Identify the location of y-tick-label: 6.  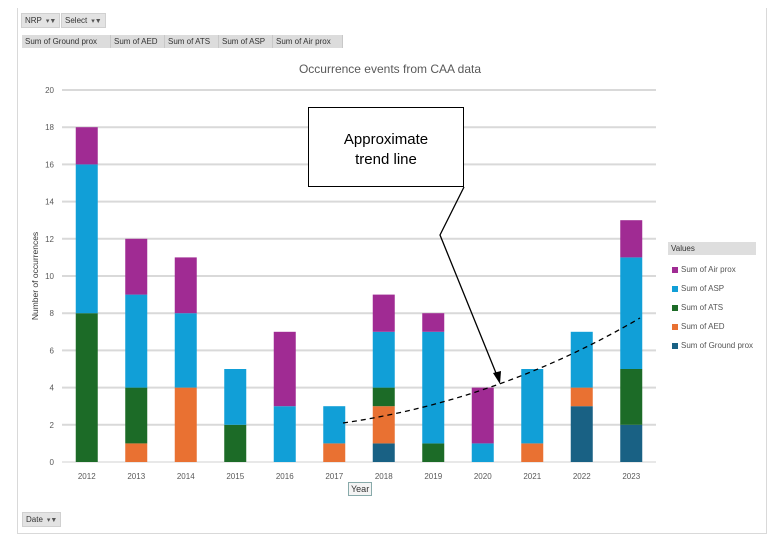
(52, 350).